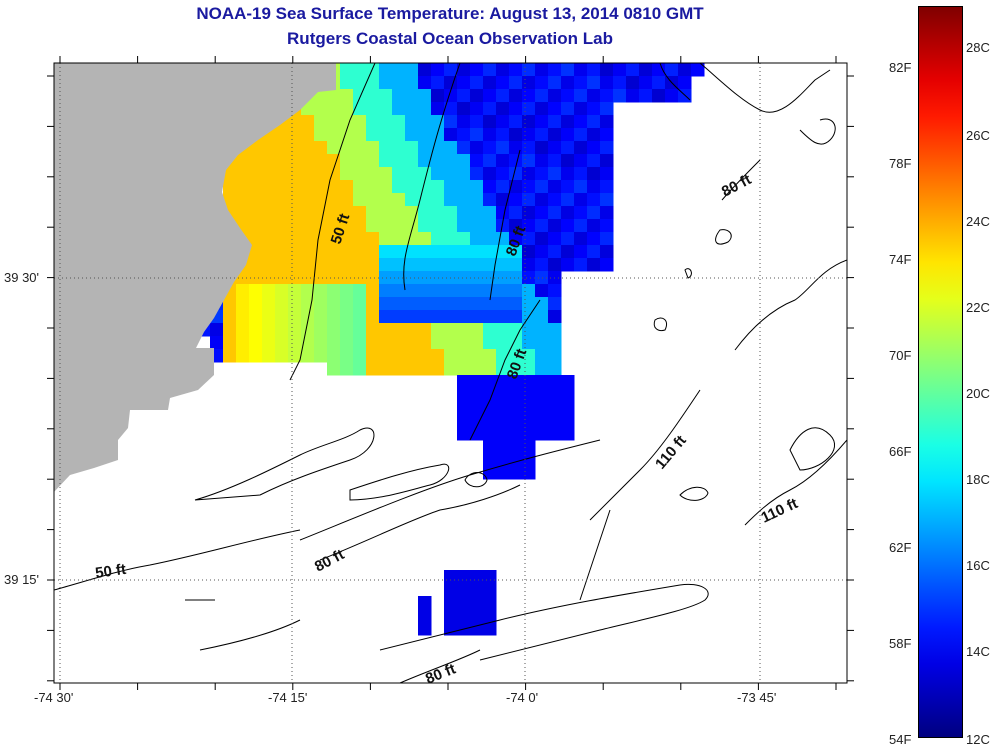 This screenshot has height=754, width=1000. I want to click on colorbar-f-label: 66F, so click(900, 451).